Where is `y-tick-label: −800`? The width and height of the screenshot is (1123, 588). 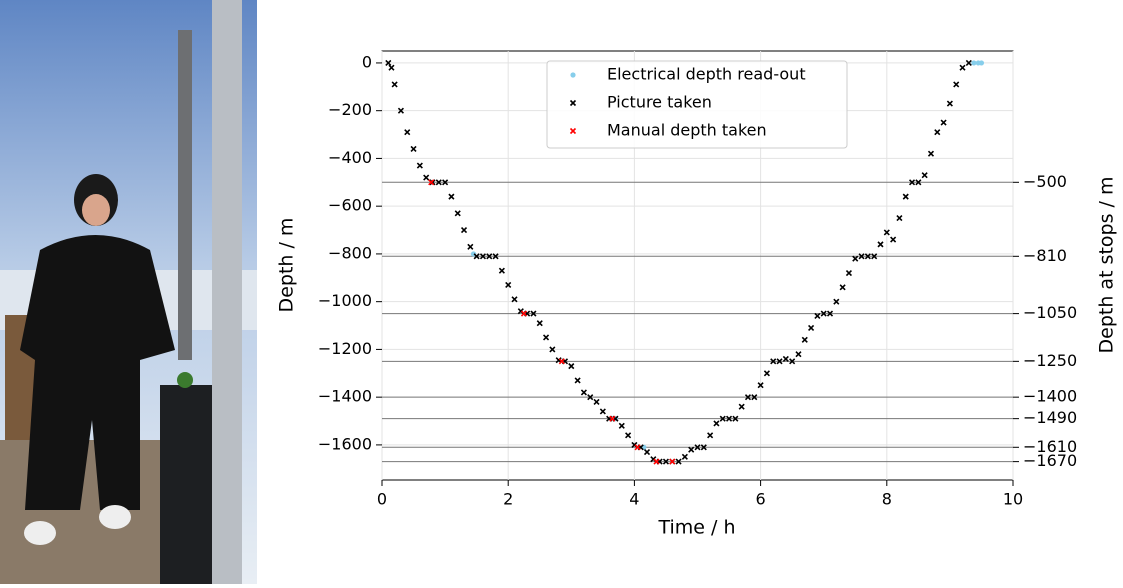
y-tick-label: −800 is located at coordinates (350, 252).